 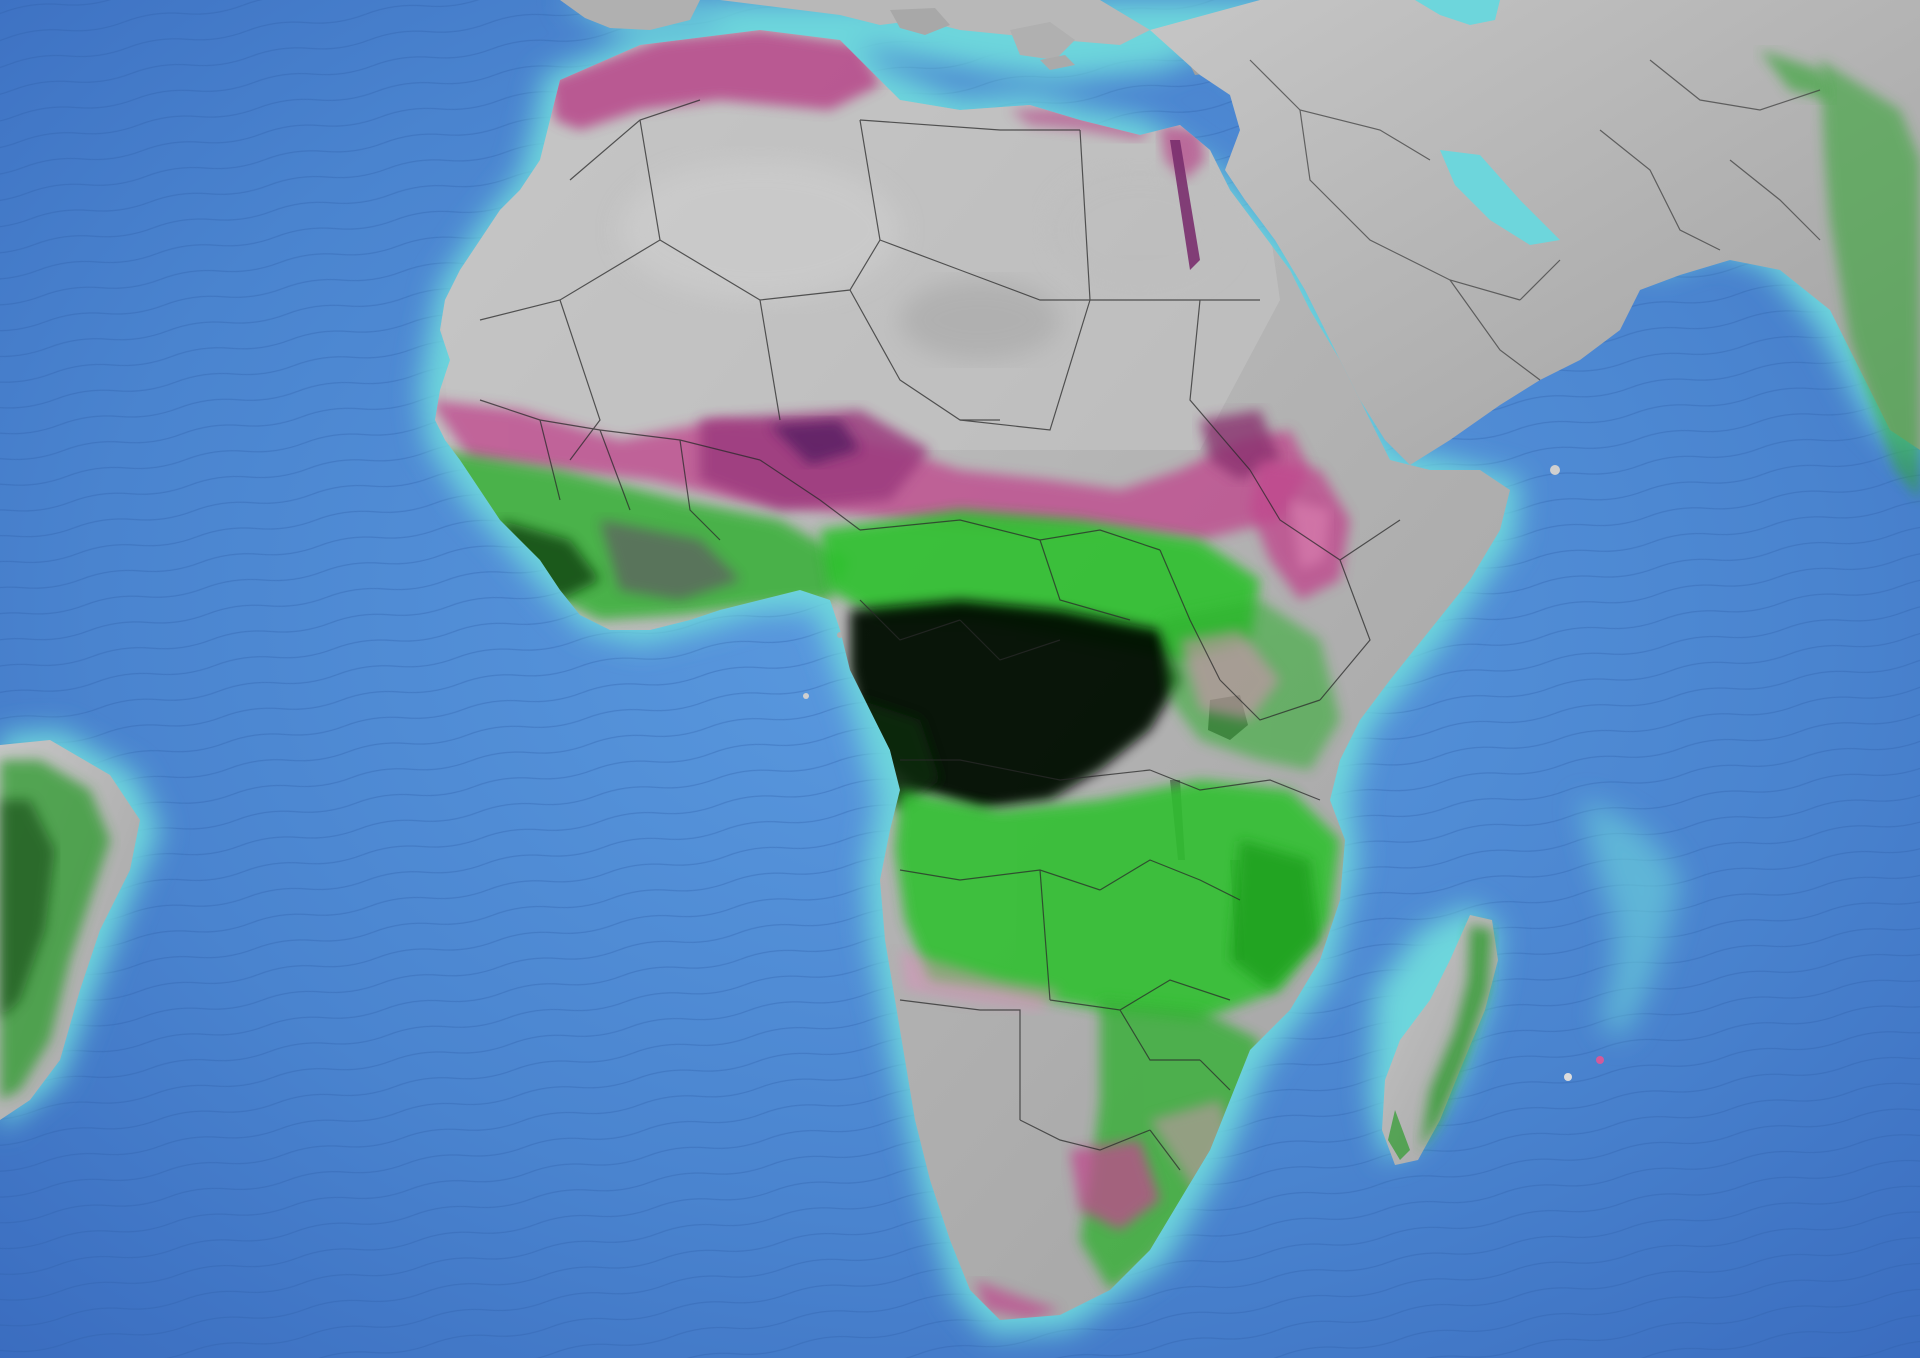 I want to click on madagascar-landmass, so click(x=1440, y=1040).